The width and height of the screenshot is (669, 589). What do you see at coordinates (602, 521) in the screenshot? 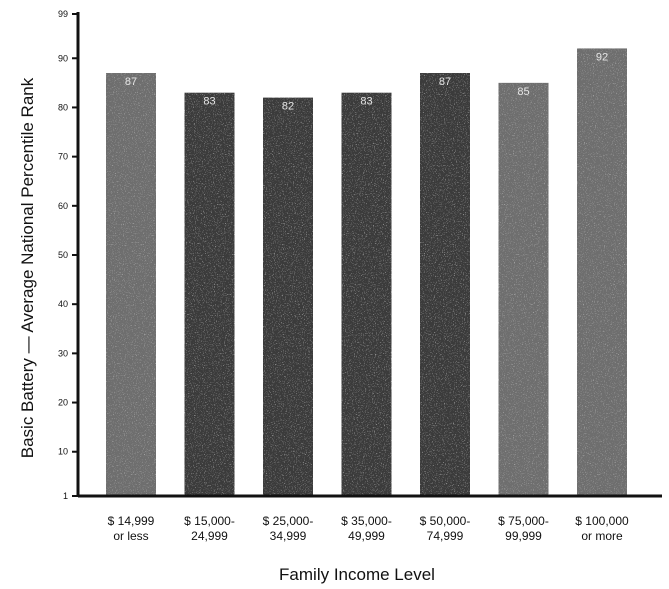
I see `x-category-label: $ 100,000` at bounding box center [602, 521].